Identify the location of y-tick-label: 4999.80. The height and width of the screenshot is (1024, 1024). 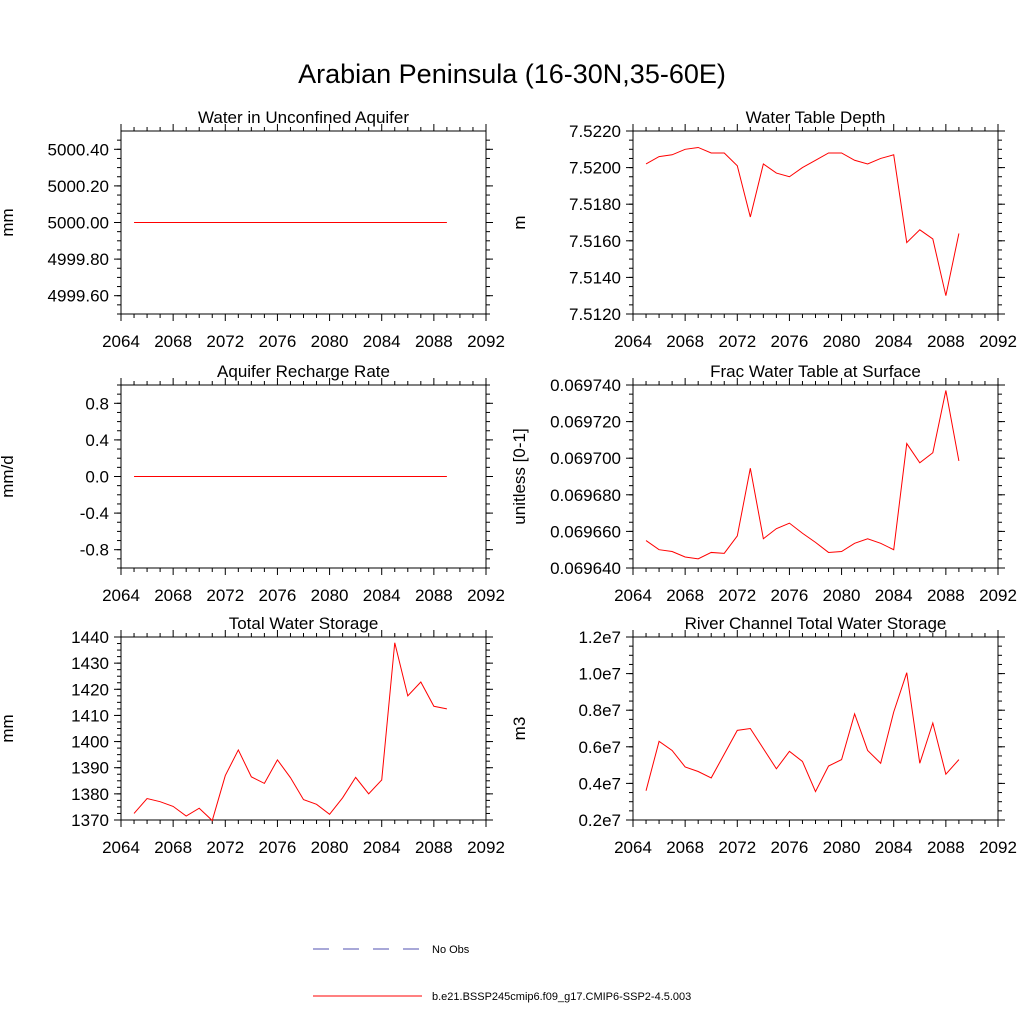
(78, 259).